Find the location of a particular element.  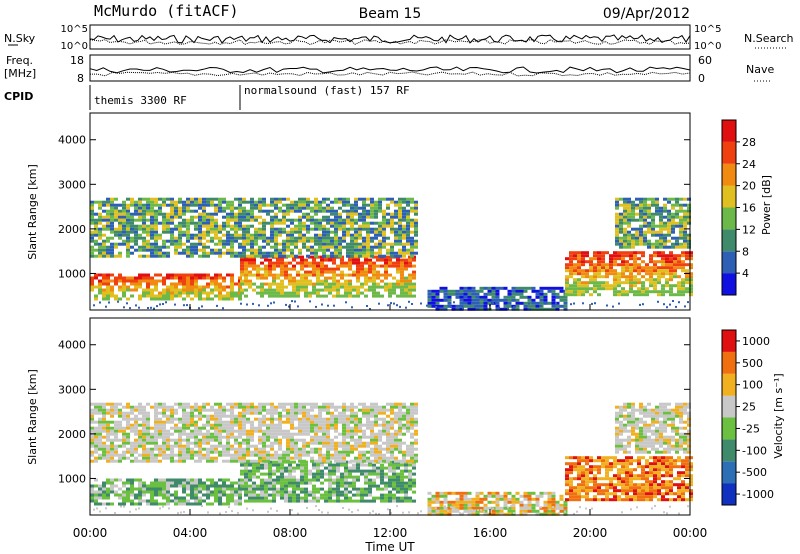

speckle-cell is located at coordinates (688, 302).